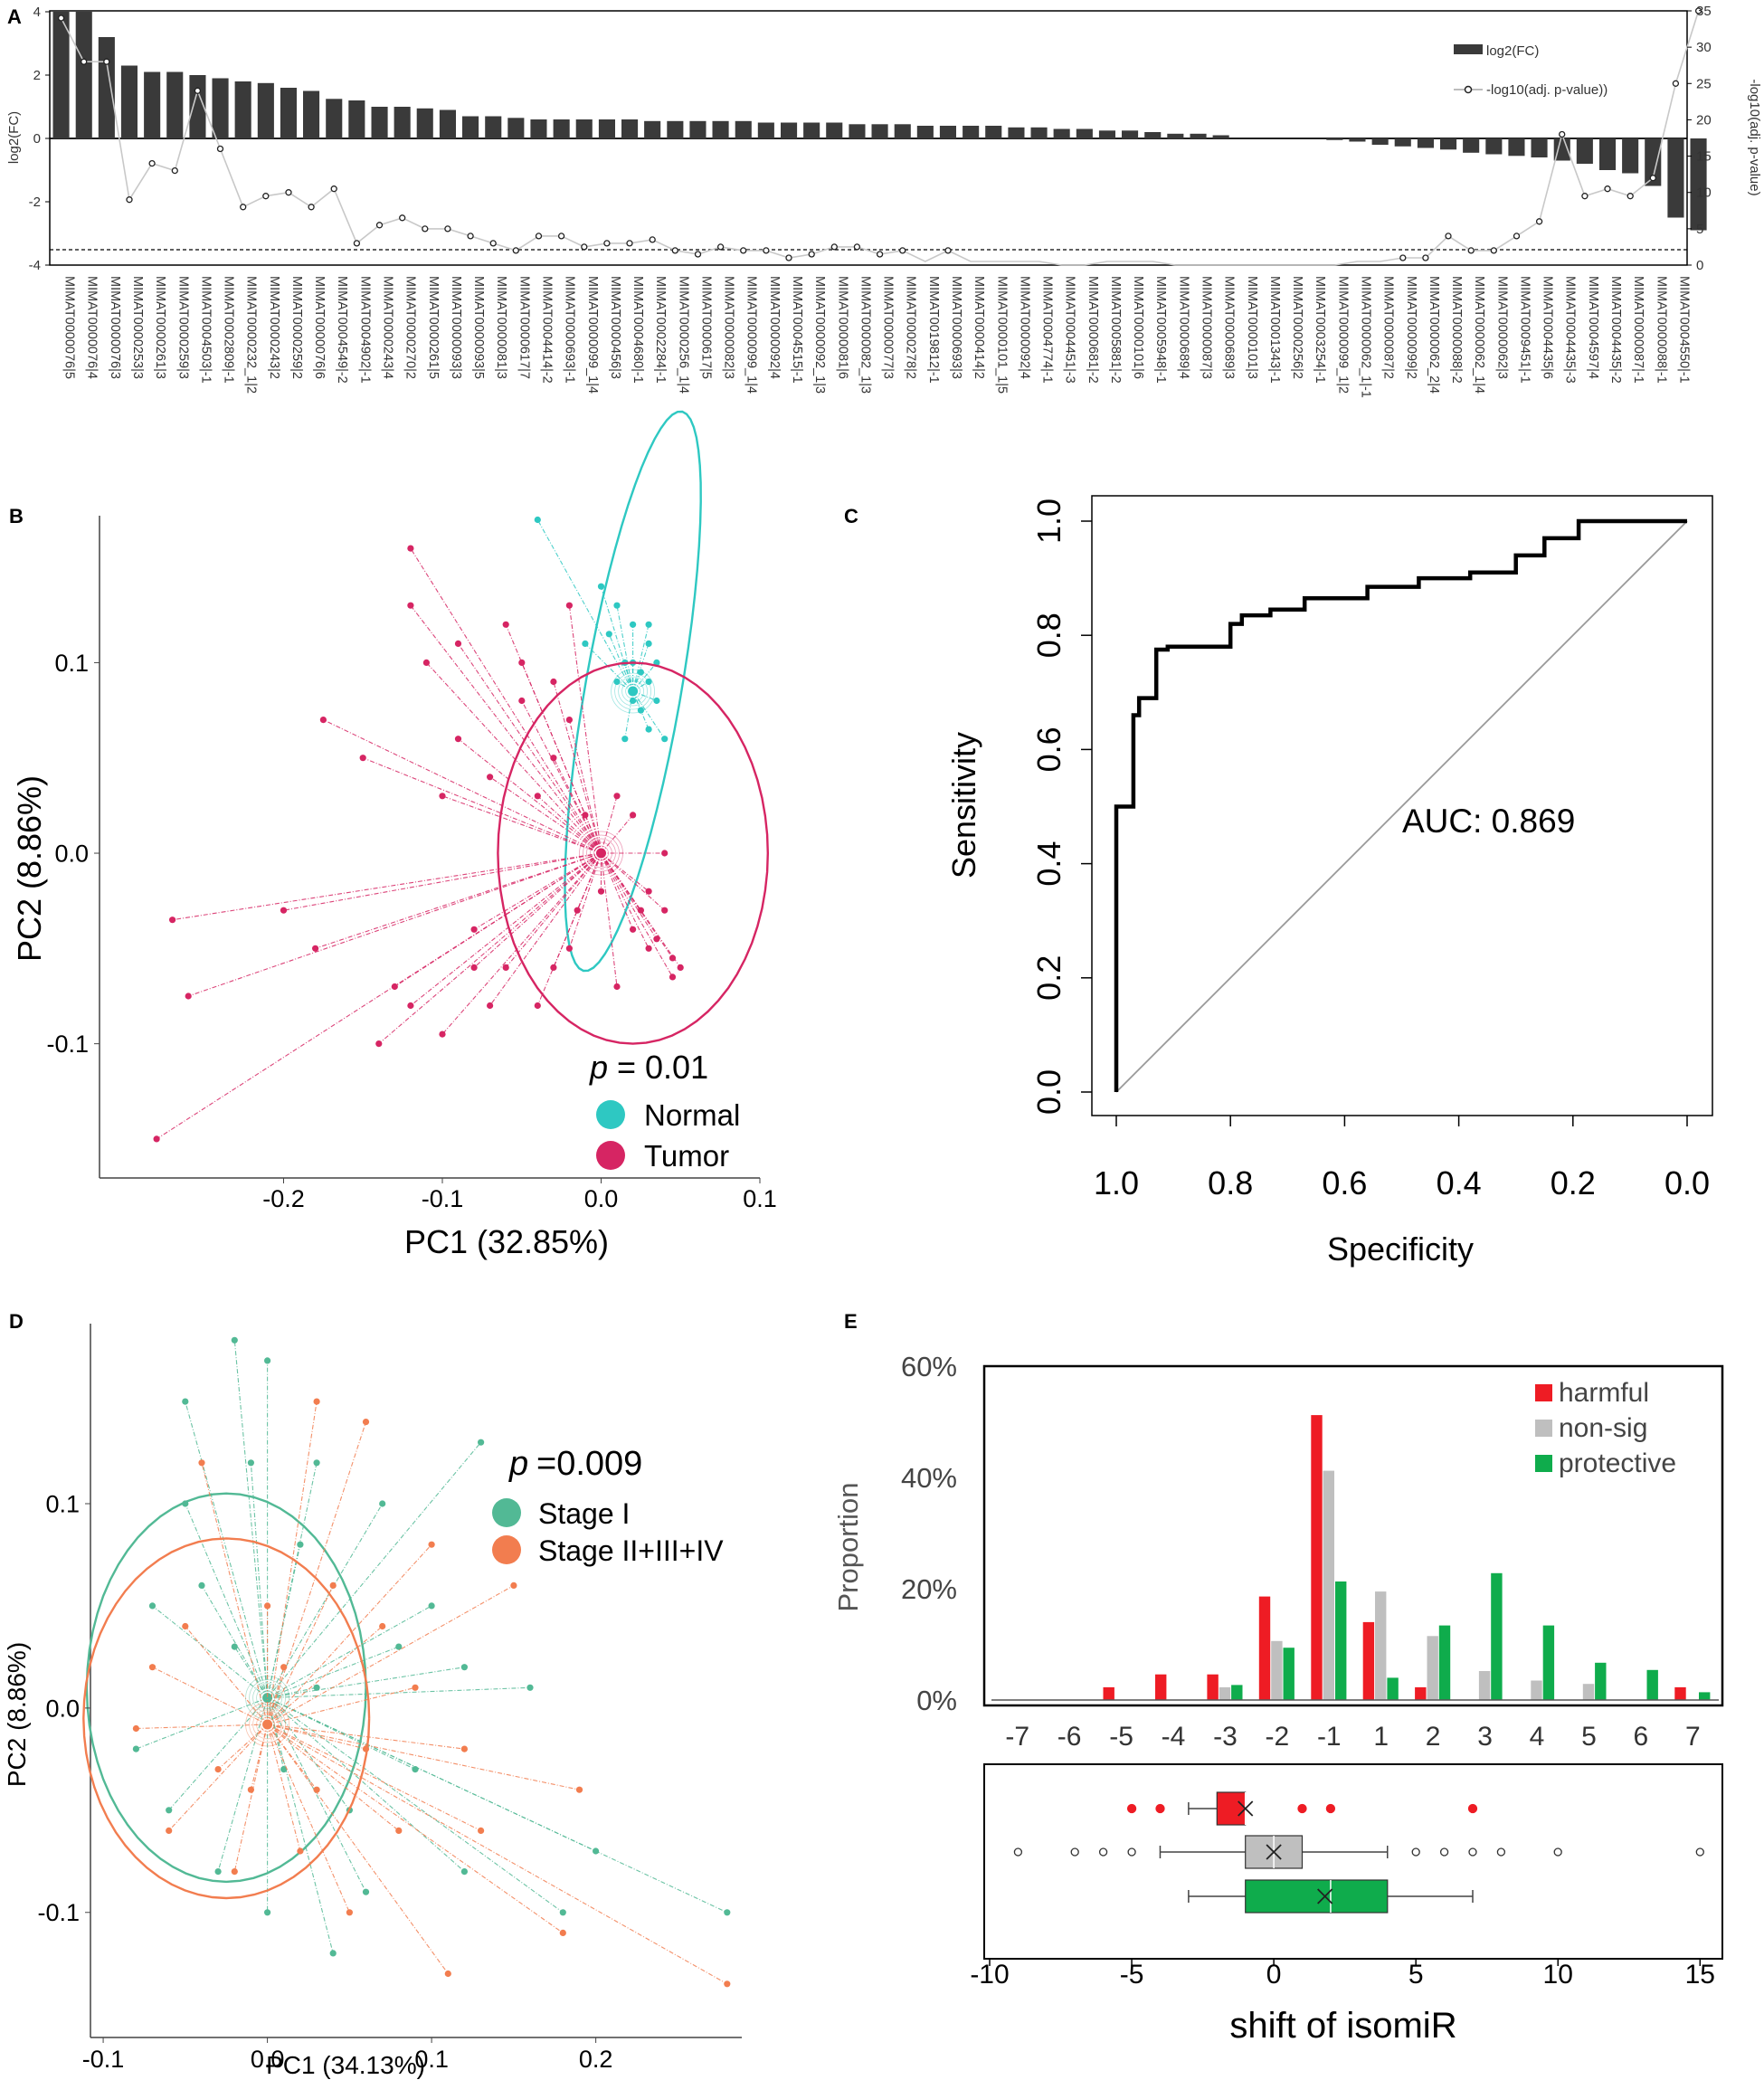 This screenshot has width=1764, height=2080. What do you see at coordinates (683, 335) in the screenshot?
I see `panel-a-category-label: MIMAT0000256_1|4` at bounding box center [683, 335].